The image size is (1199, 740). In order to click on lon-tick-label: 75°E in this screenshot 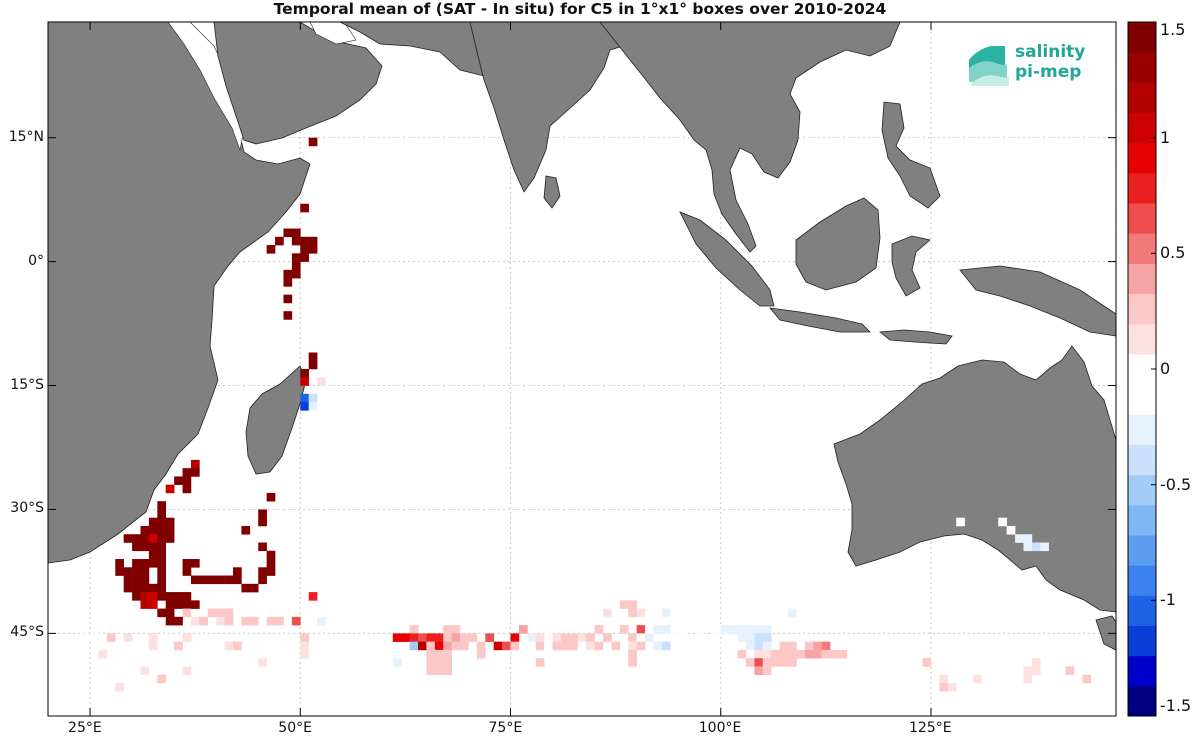, I will do `click(505, 728)`.